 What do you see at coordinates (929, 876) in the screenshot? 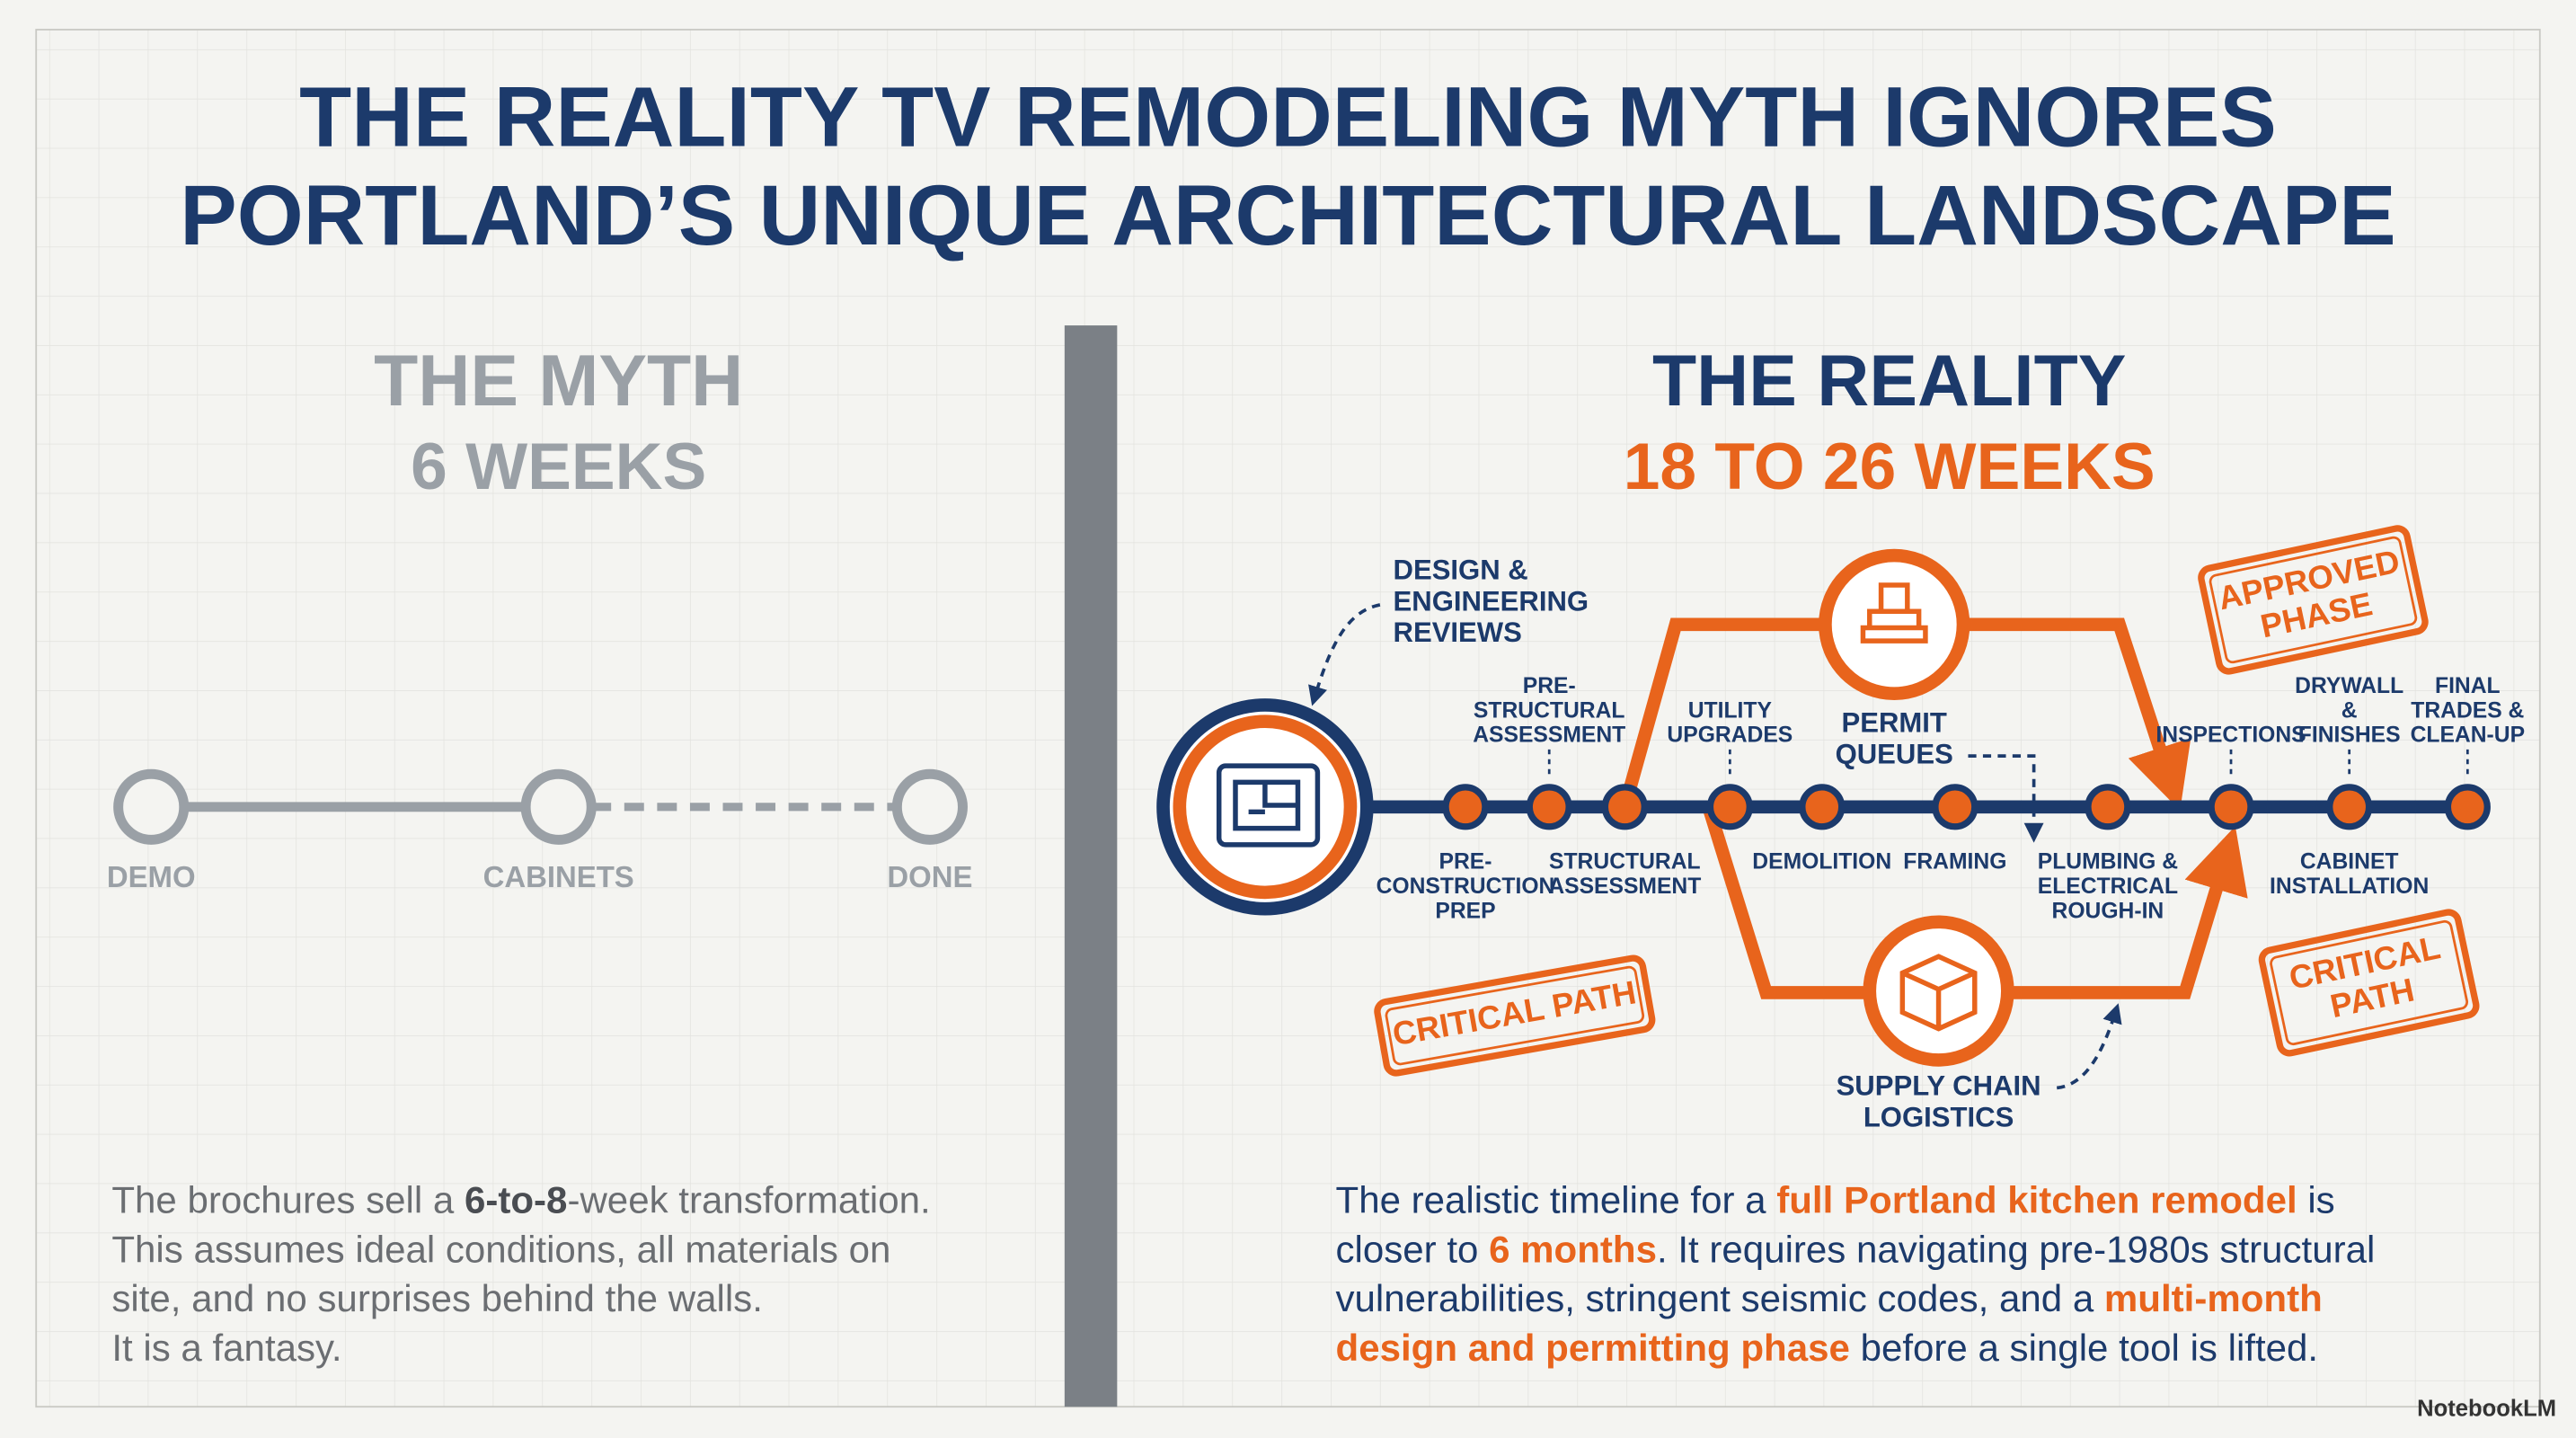
I see `myth-milestone-label: DONE` at bounding box center [929, 876].